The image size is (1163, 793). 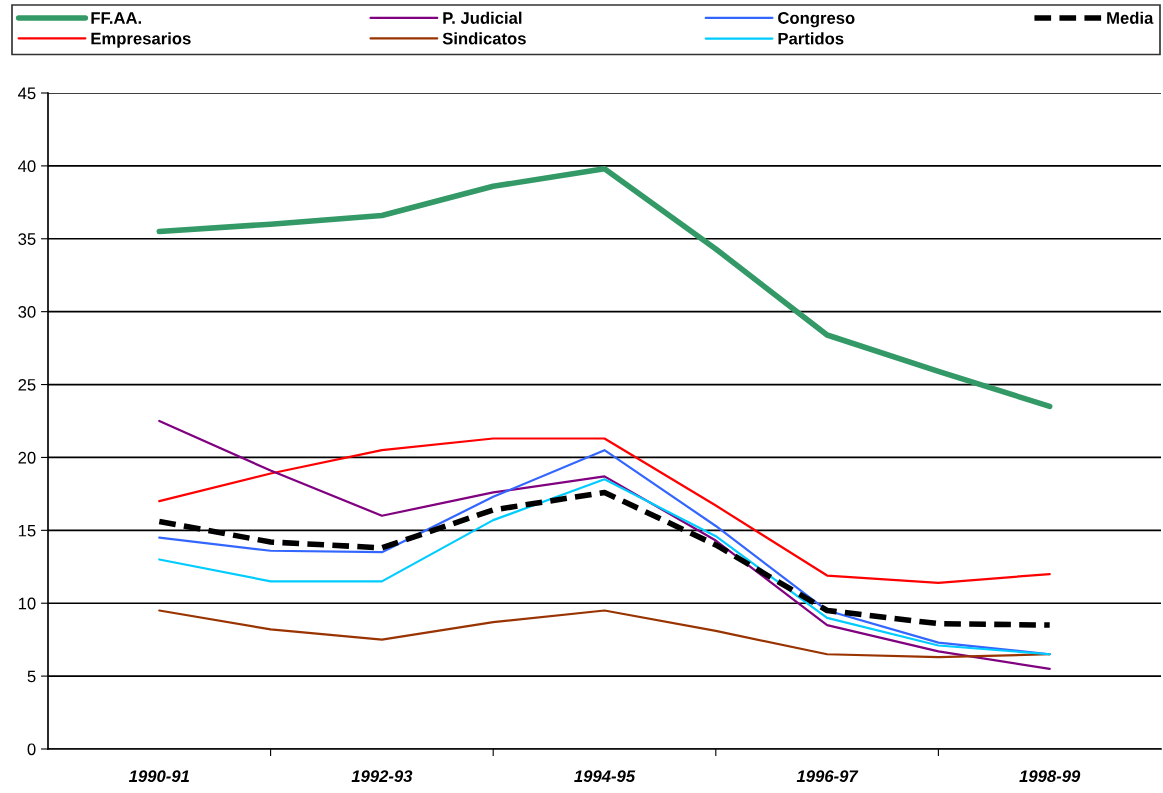 I want to click on legend-label: Sindicatos, so click(x=484, y=38).